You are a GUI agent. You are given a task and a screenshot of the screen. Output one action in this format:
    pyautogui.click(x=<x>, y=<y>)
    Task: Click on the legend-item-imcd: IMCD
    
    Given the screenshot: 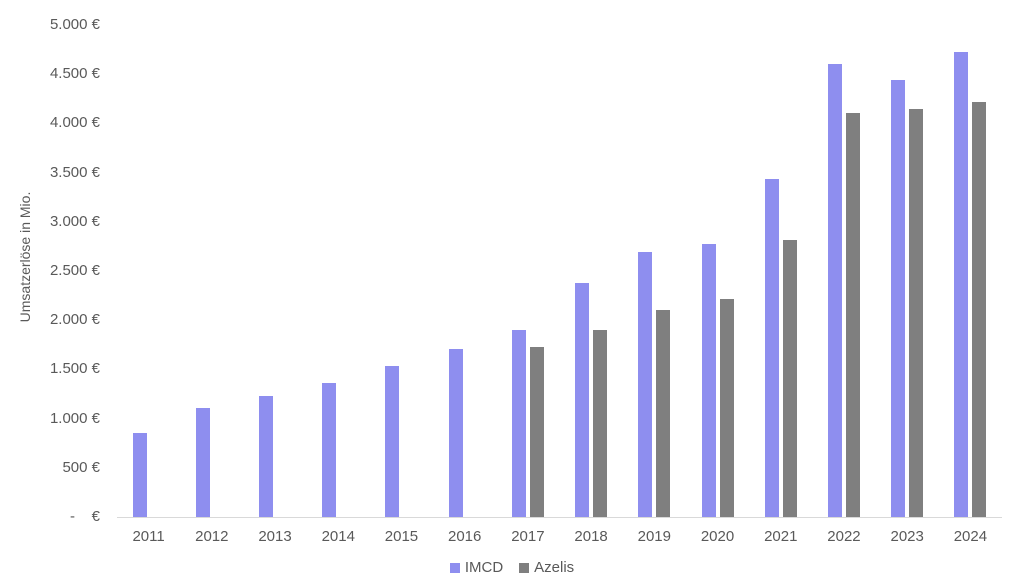 What is the action you would take?
    pyautogui.click(x=476, y=567)
    